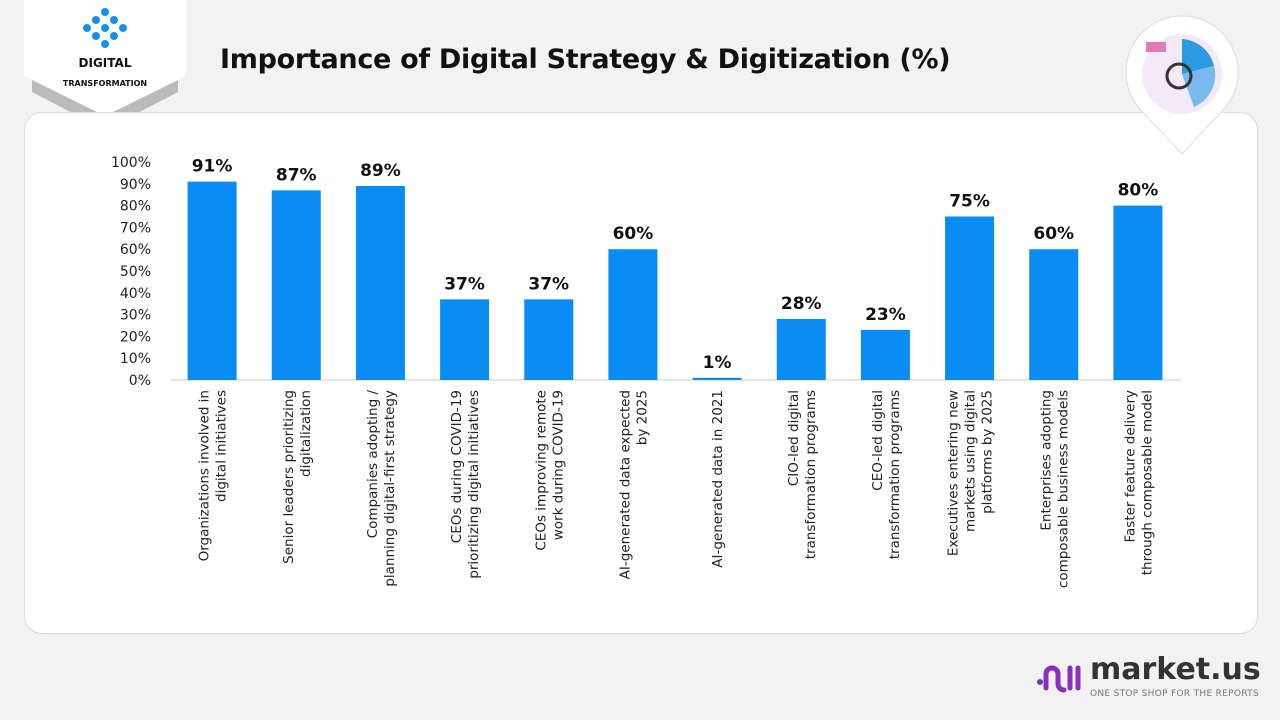 This screenshot has height=720, width=1280. What do you see at coordinates (1046, 460) in the screenshot?
I see `x-tick-label-line: Enterprises adopting` at bounding box center [1046, 460].